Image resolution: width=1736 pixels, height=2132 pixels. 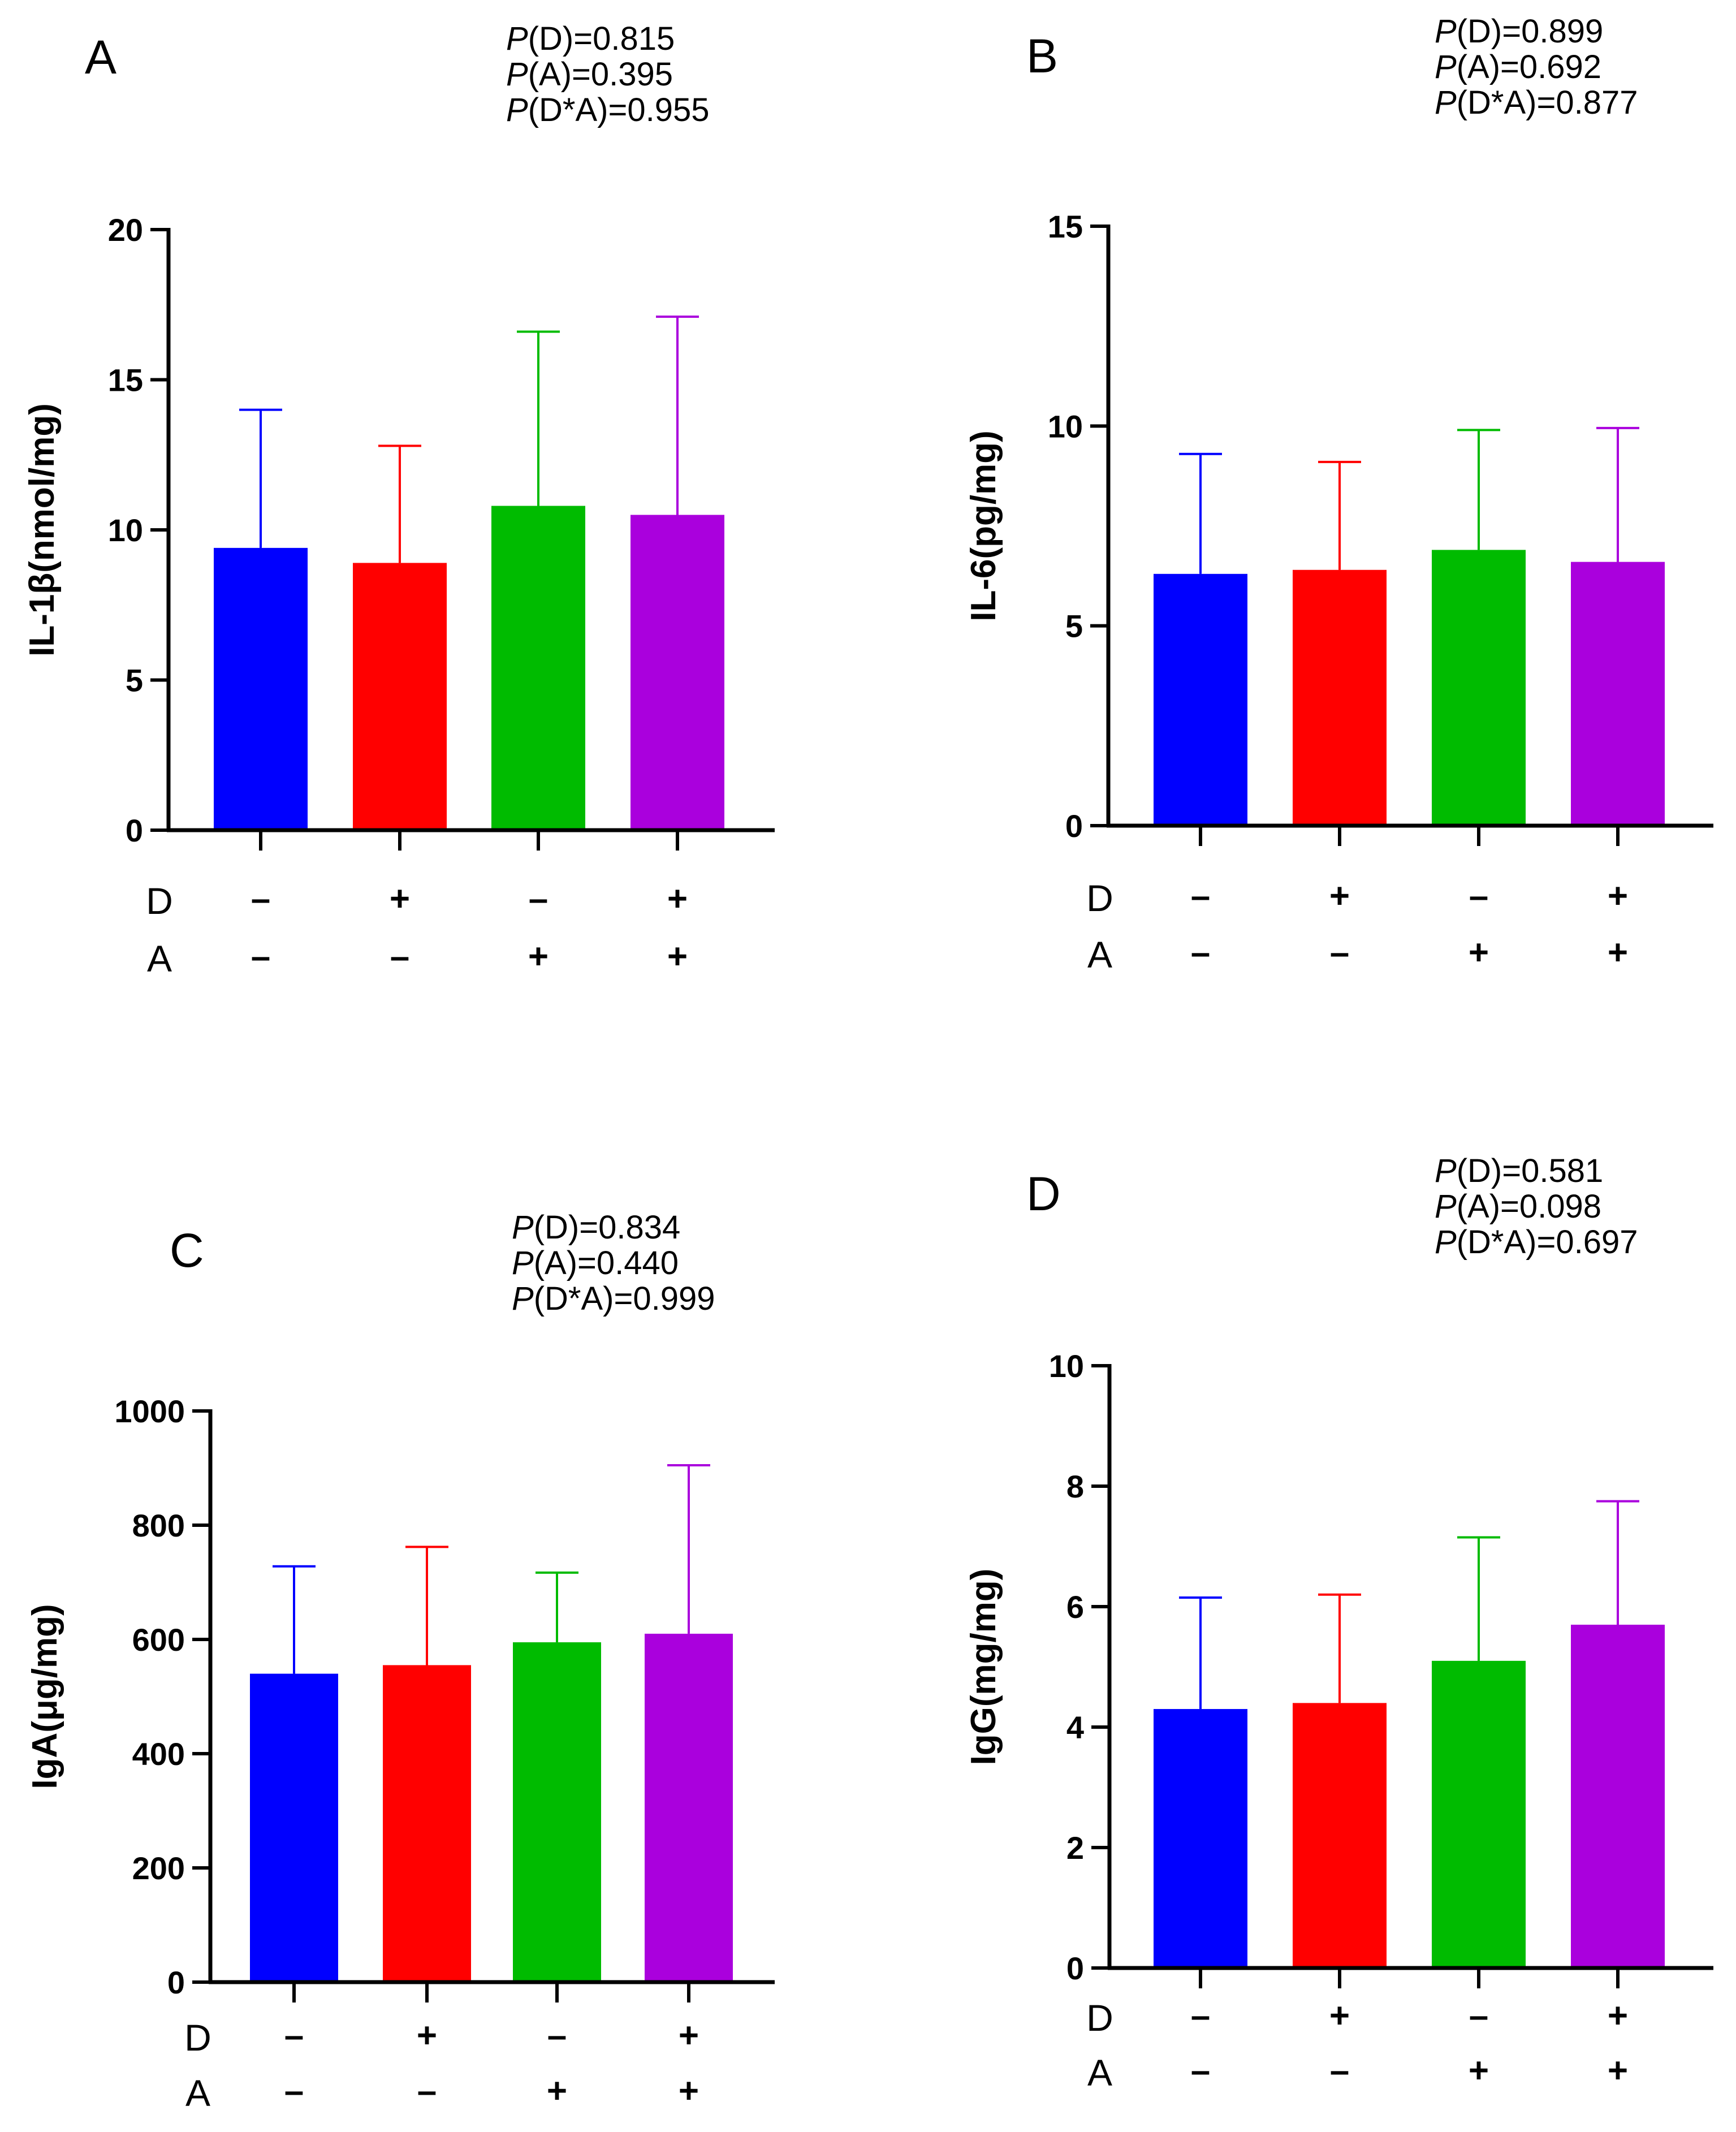 I want to click on p-value-text: (D)=0.899, so click(x=1530, y=32).